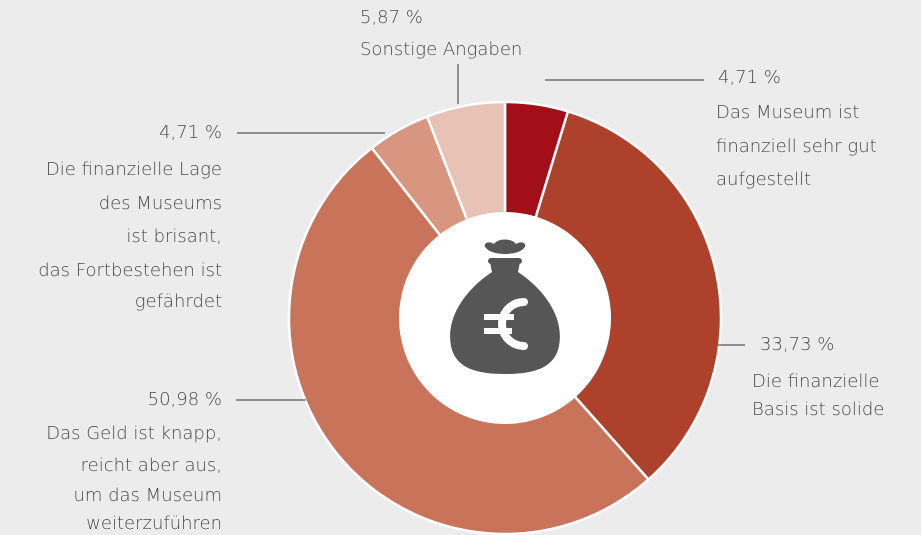  What do you see at coordinates (441, 49) in the screenshot?
I see `category-label: Sonstige Angaben` at bounding box center [441, 49].